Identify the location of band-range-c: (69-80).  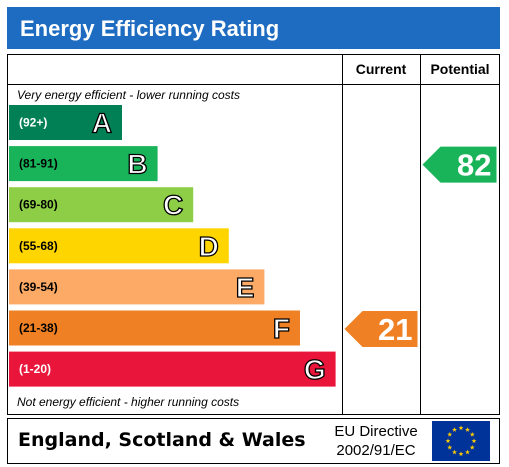
(38, 205).